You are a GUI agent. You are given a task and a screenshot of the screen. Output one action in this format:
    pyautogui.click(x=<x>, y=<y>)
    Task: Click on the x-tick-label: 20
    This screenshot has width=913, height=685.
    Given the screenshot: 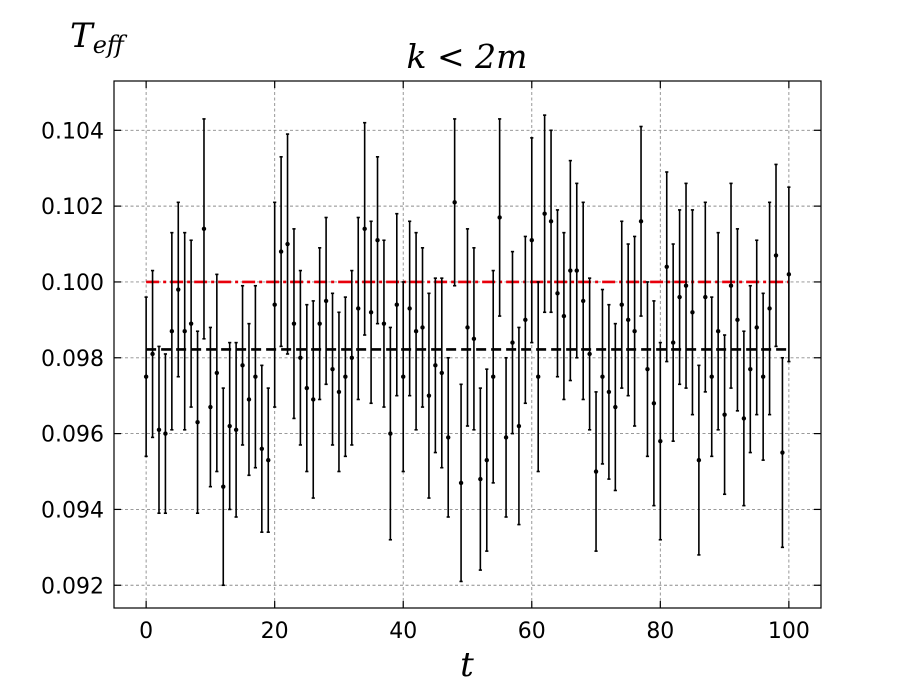 What is the action you would take?
    pyautogui.click(x=275, y=631)
    